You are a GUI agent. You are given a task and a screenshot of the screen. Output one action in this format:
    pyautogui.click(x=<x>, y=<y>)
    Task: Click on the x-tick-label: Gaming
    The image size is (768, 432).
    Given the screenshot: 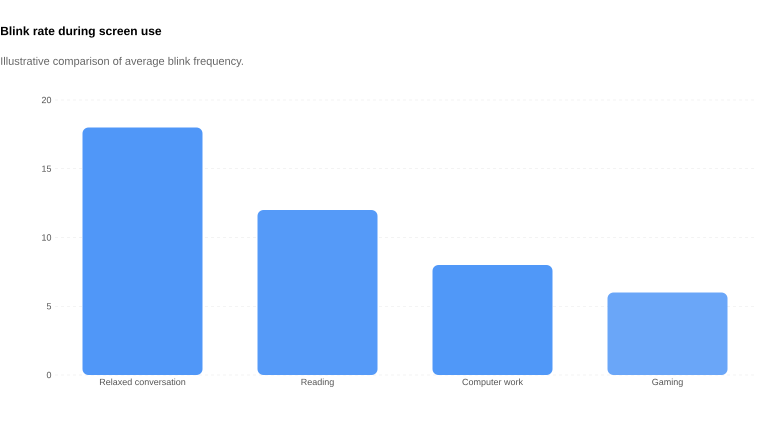 What is the action you would take?
    pyautogui.click(x=667, y=382)
    